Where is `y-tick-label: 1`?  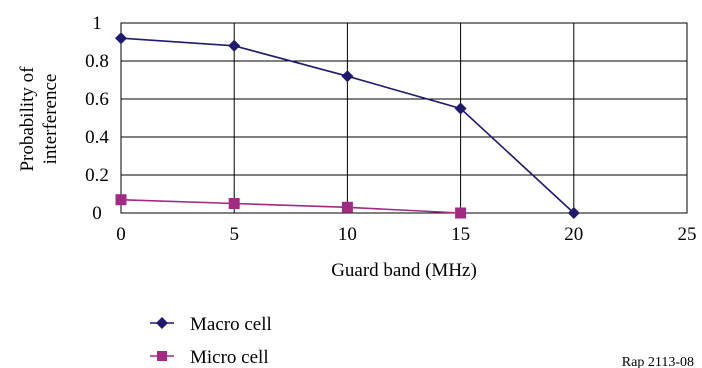
y-tick-label: 1 is located at coordinates (97, 23).